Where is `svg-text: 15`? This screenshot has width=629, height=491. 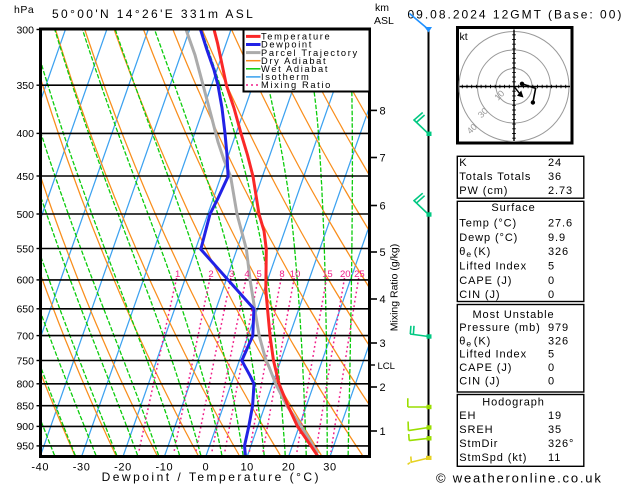 svg-text: 15 is located at coordinates (327, 274).